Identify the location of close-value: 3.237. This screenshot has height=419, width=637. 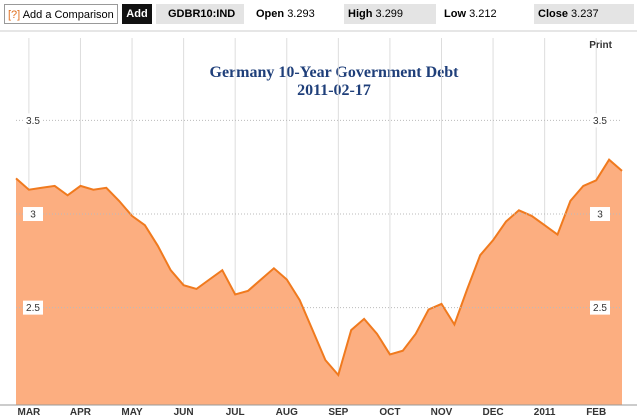
(585, 14).